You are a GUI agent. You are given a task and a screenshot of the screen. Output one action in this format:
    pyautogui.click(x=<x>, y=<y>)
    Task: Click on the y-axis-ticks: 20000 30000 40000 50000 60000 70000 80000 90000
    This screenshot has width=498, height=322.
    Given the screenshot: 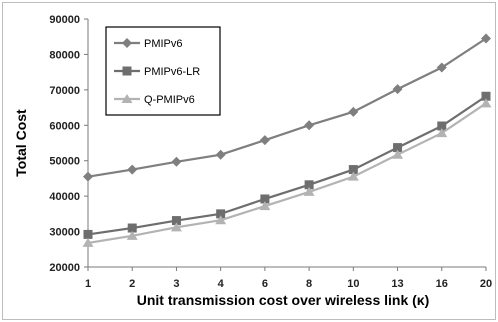 What is the action you would take?
    pyautogui.click(x=68, y=144)
    